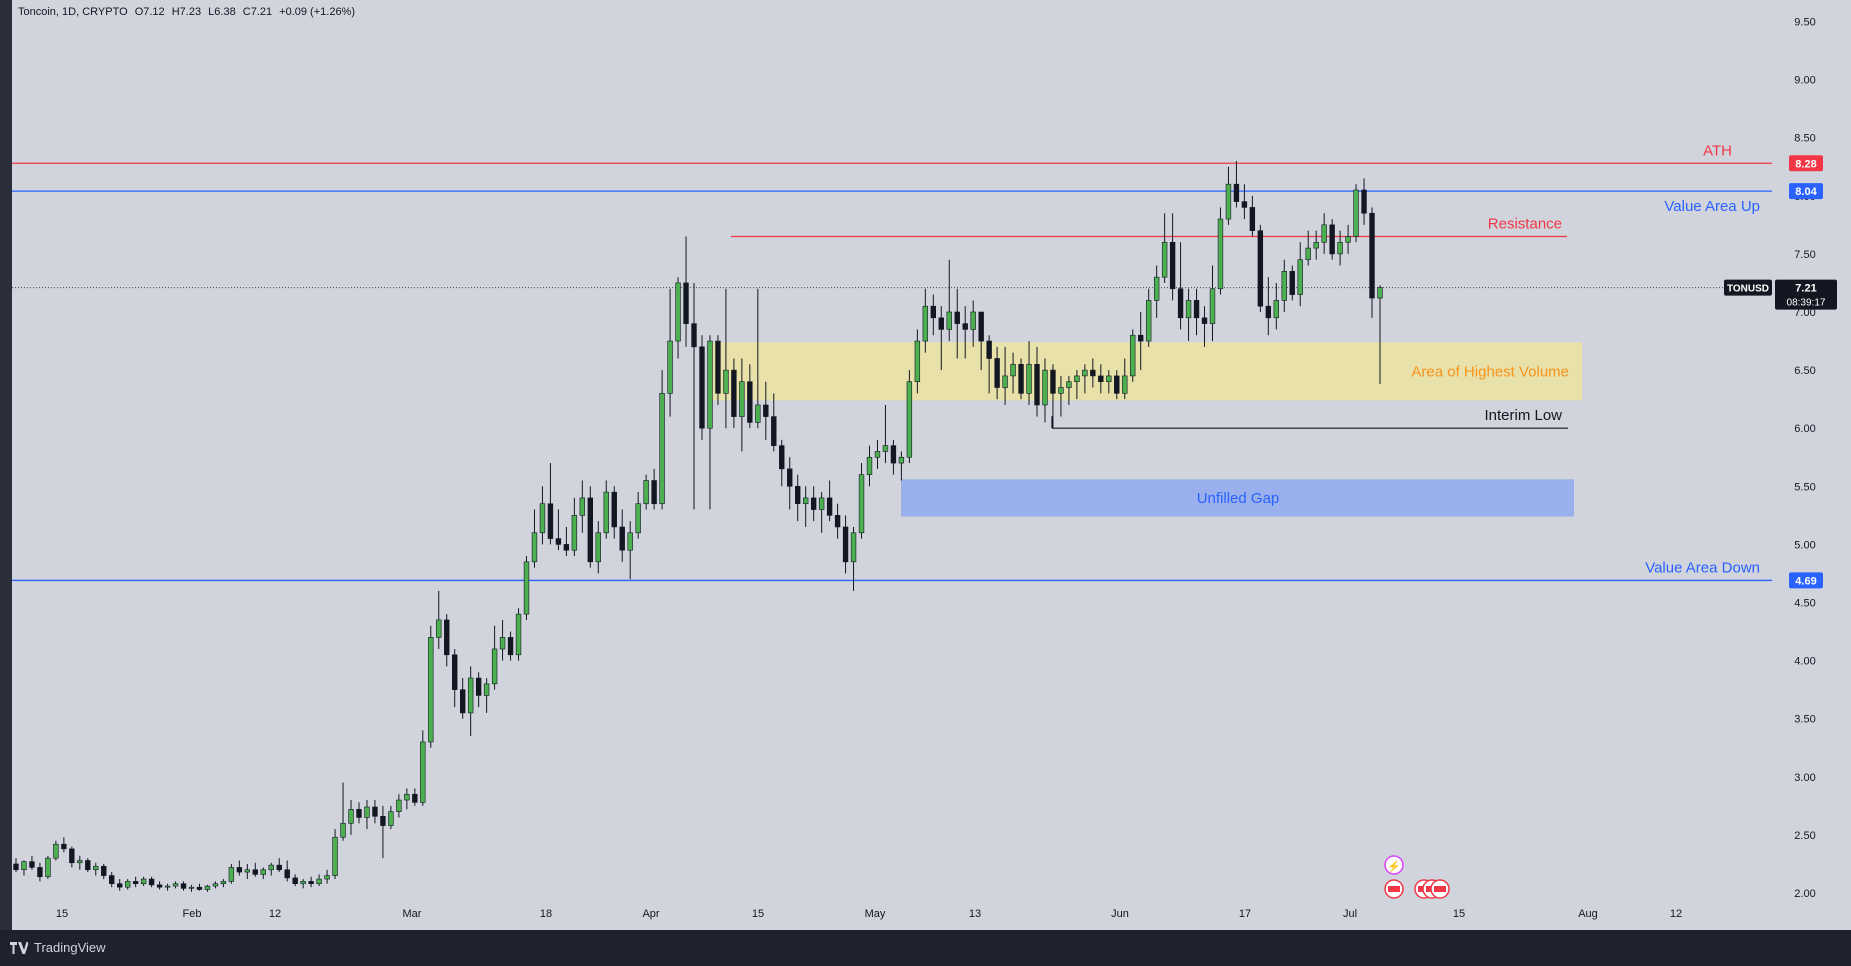  What do you see at coordinates (1394, 865) in the screenshot?
I see `lightning-event-icon` at bounding box center [1394, 865].